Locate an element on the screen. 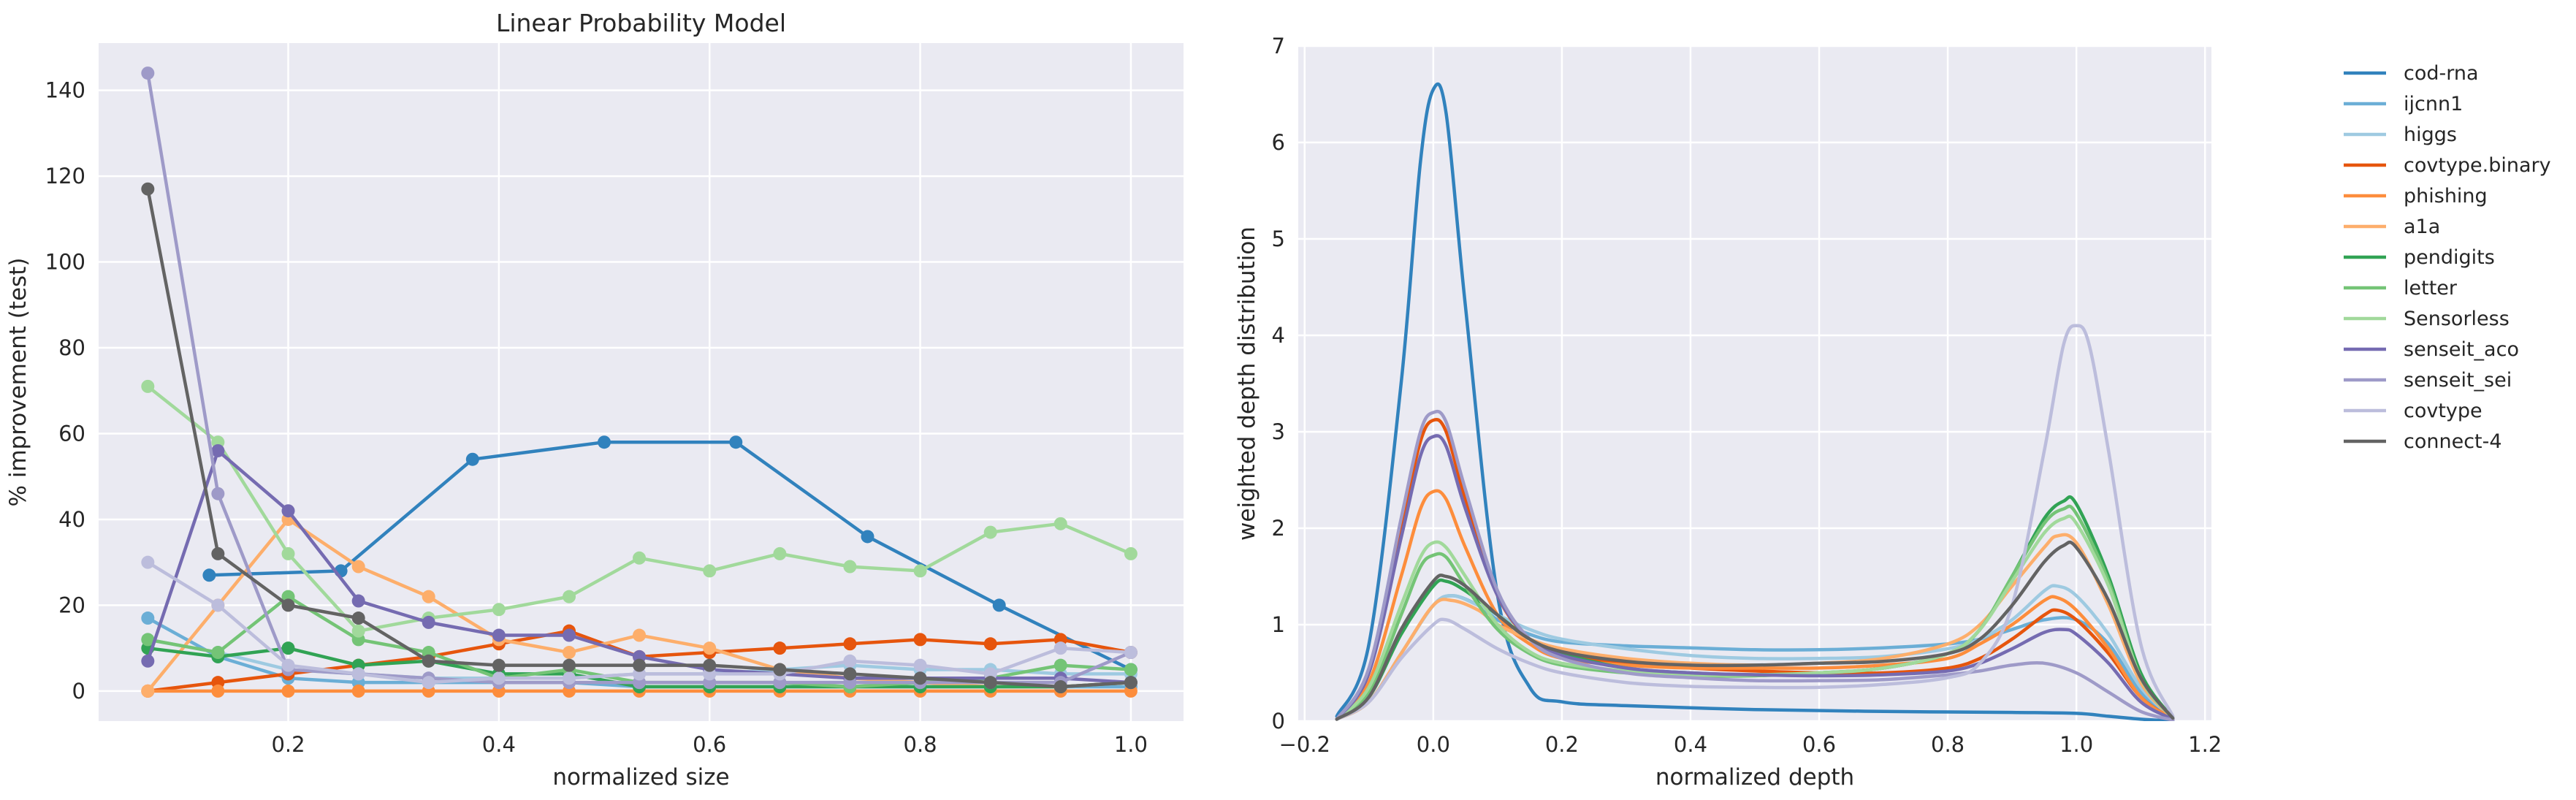  legend-item-pendigits: pendigits is located at coordinates (2419, 257).